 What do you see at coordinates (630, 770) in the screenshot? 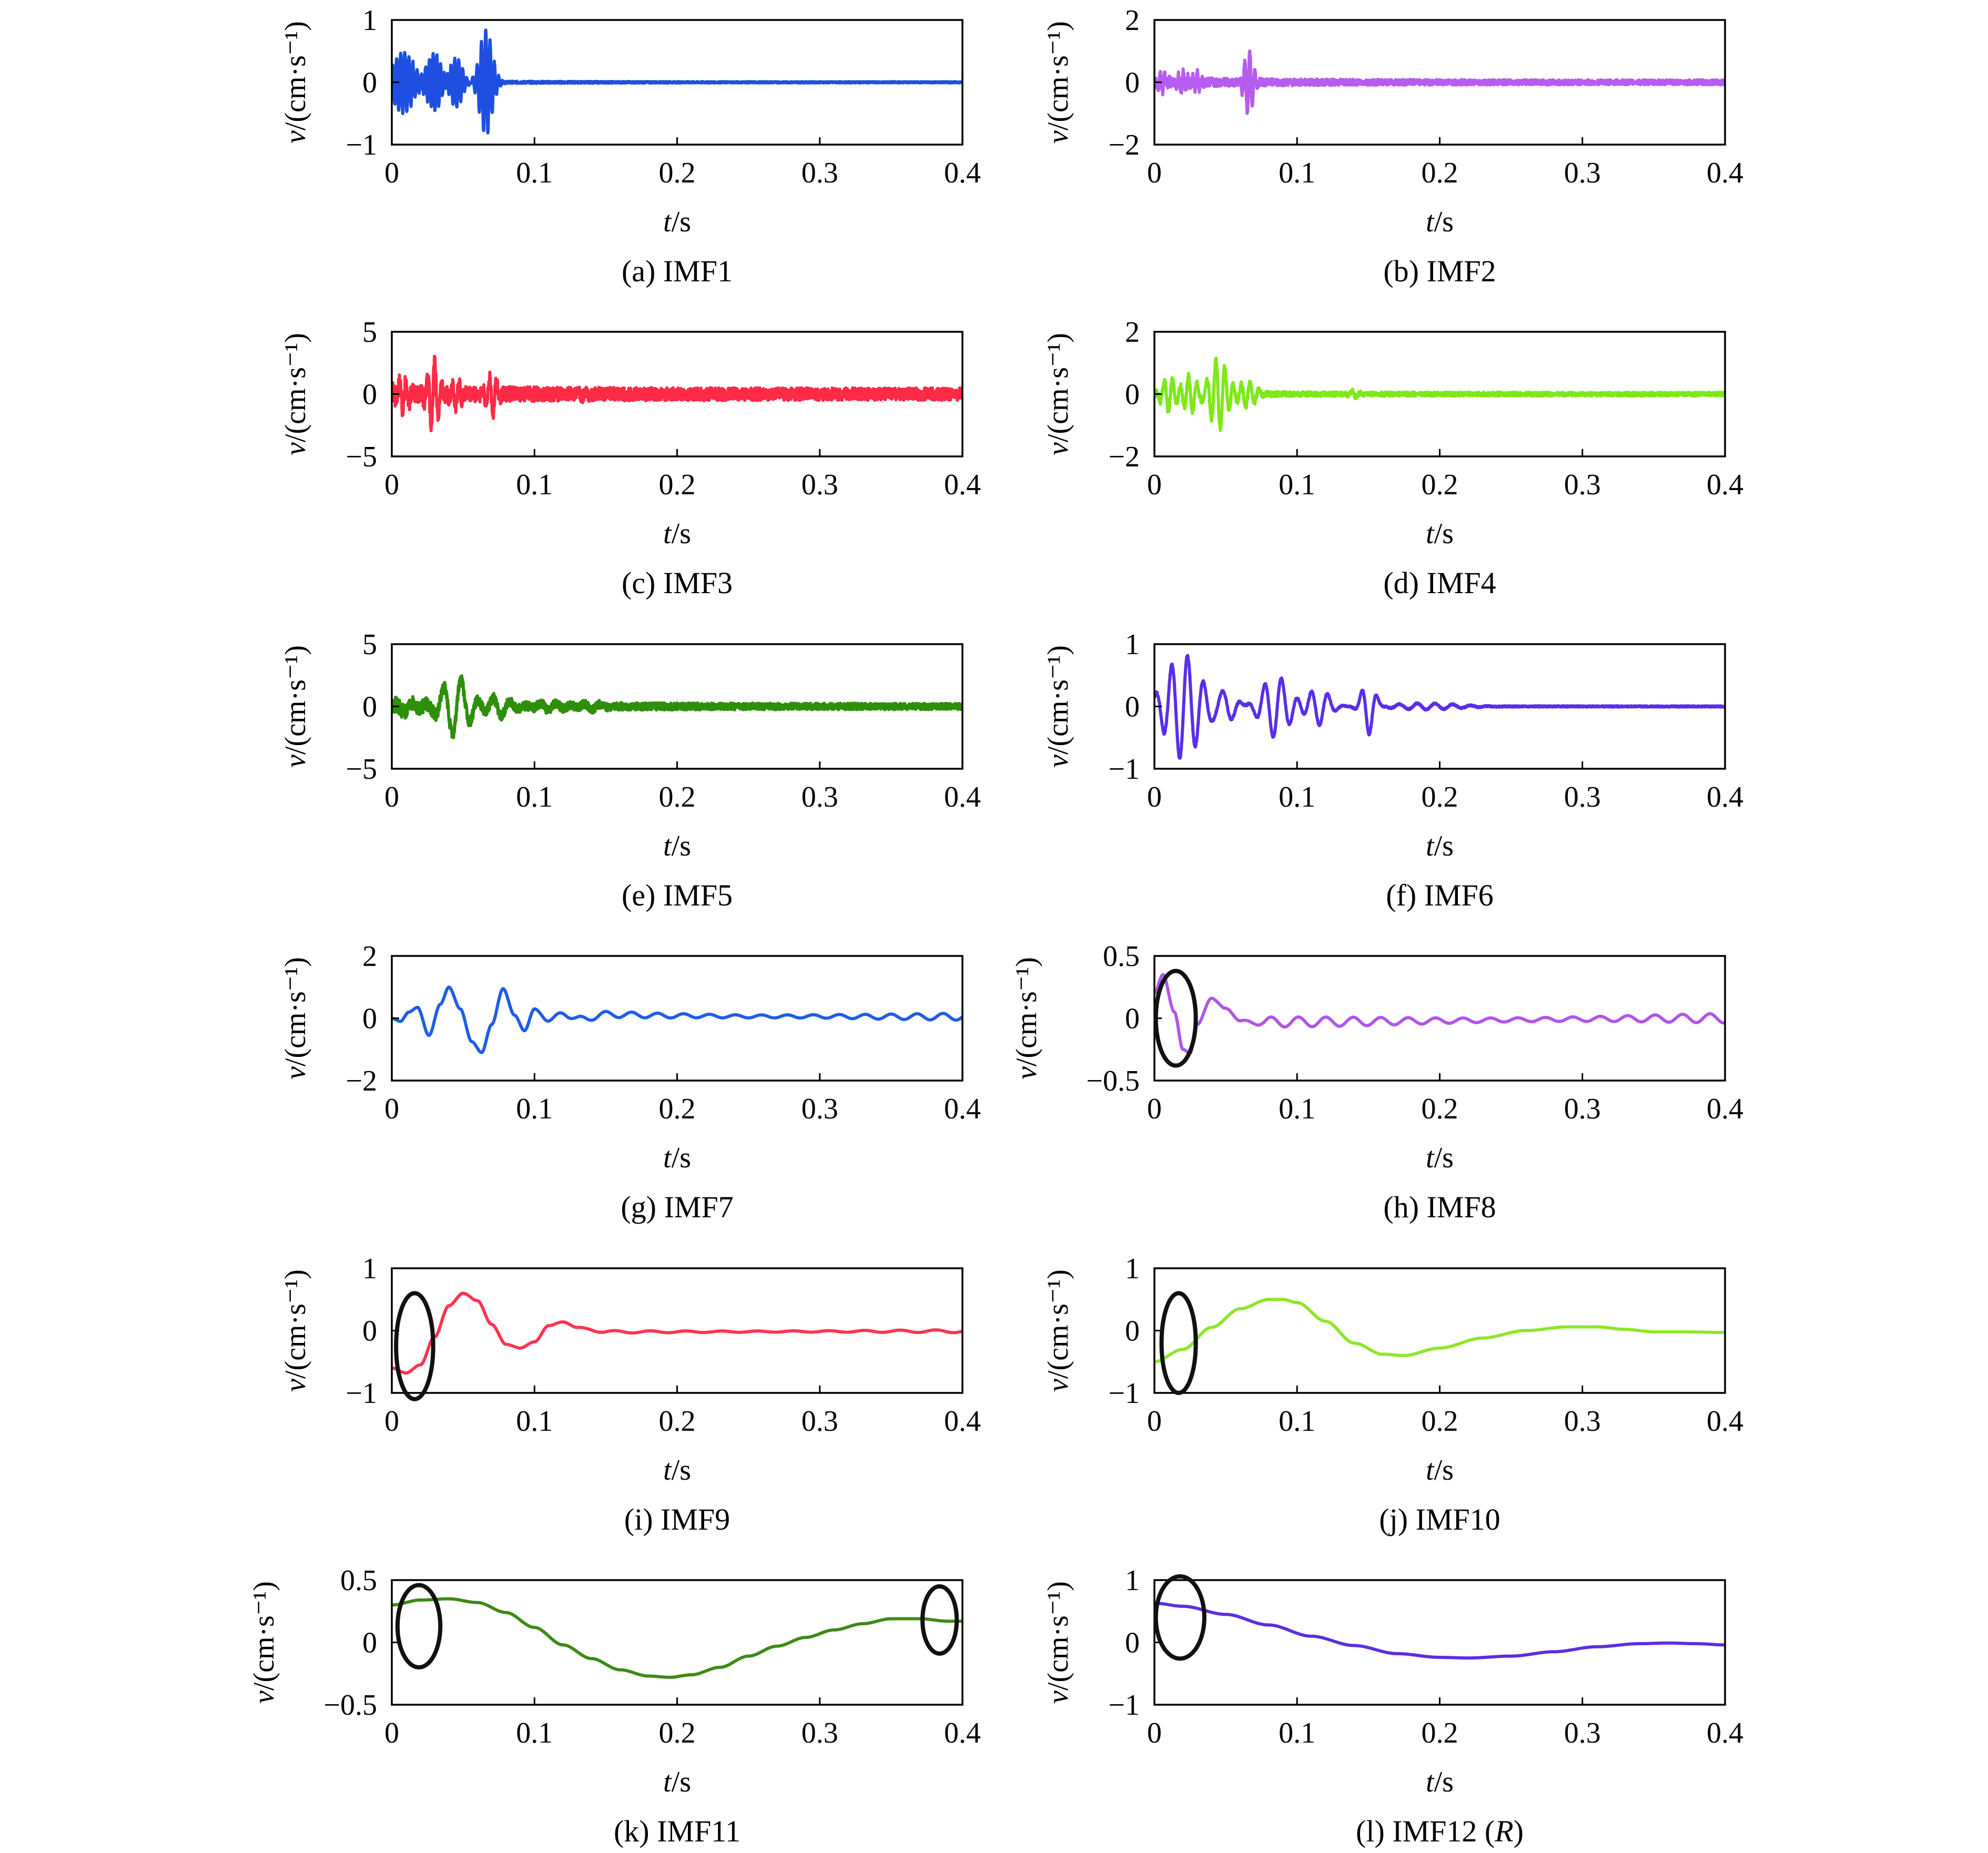
I see `panel-e: 0 0.1 0.2 0.3 0.450−5t/sv/(cm·s⁻¹)(e) IMF5` at bounding box center [630, 770].